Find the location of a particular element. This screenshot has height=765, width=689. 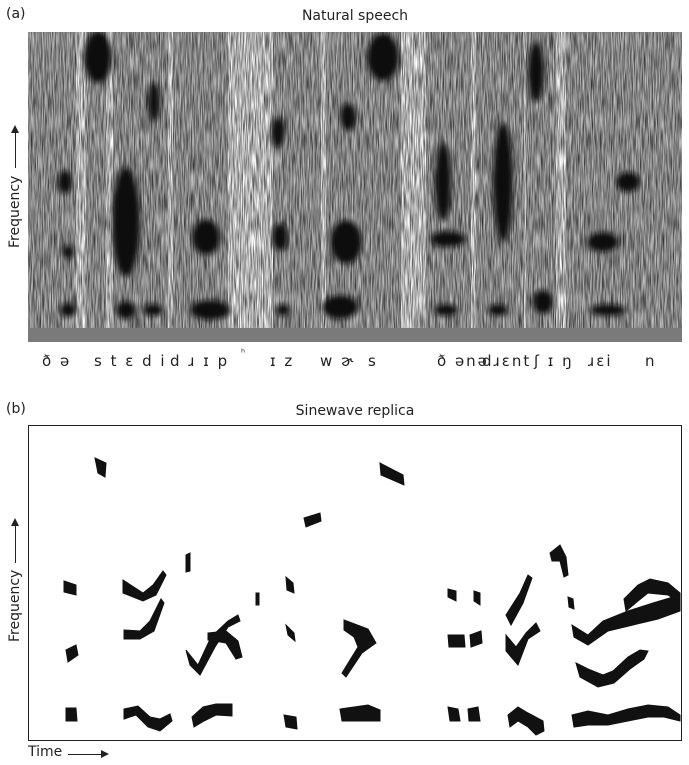

panel-b-label: (b) is located at coordinates (16, 409).